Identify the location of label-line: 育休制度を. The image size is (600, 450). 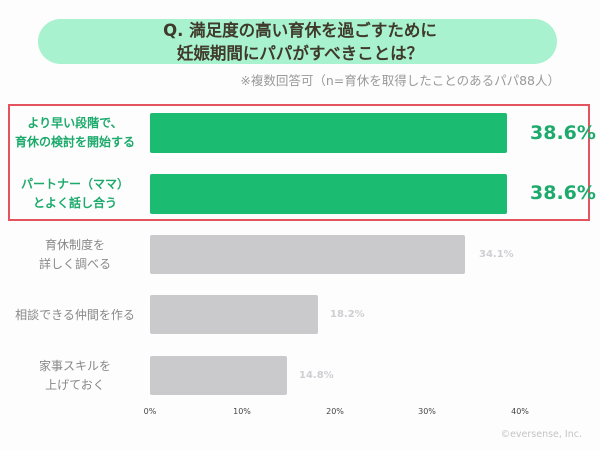
(74, 245).